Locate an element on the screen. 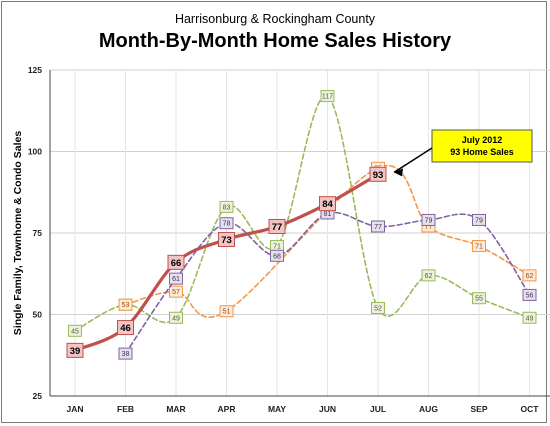 The image size is (550, 426). data-label: 83 is located at coordinates (227, 207).